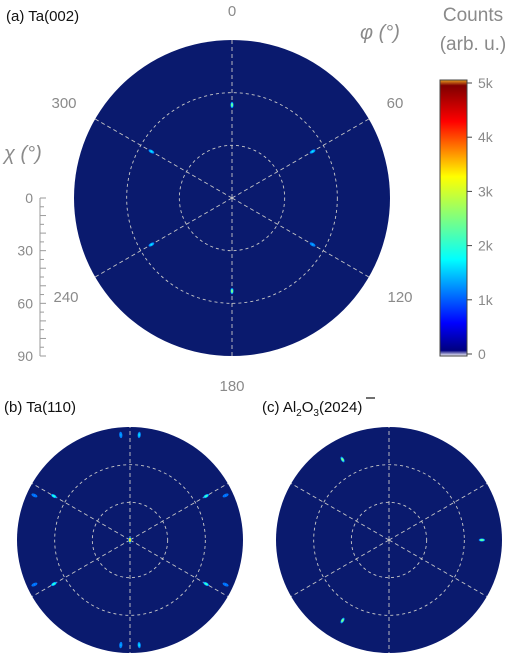 This screenshot has height=667, width=520. I want to click on overbar-digit: 2, so click(345, 407).